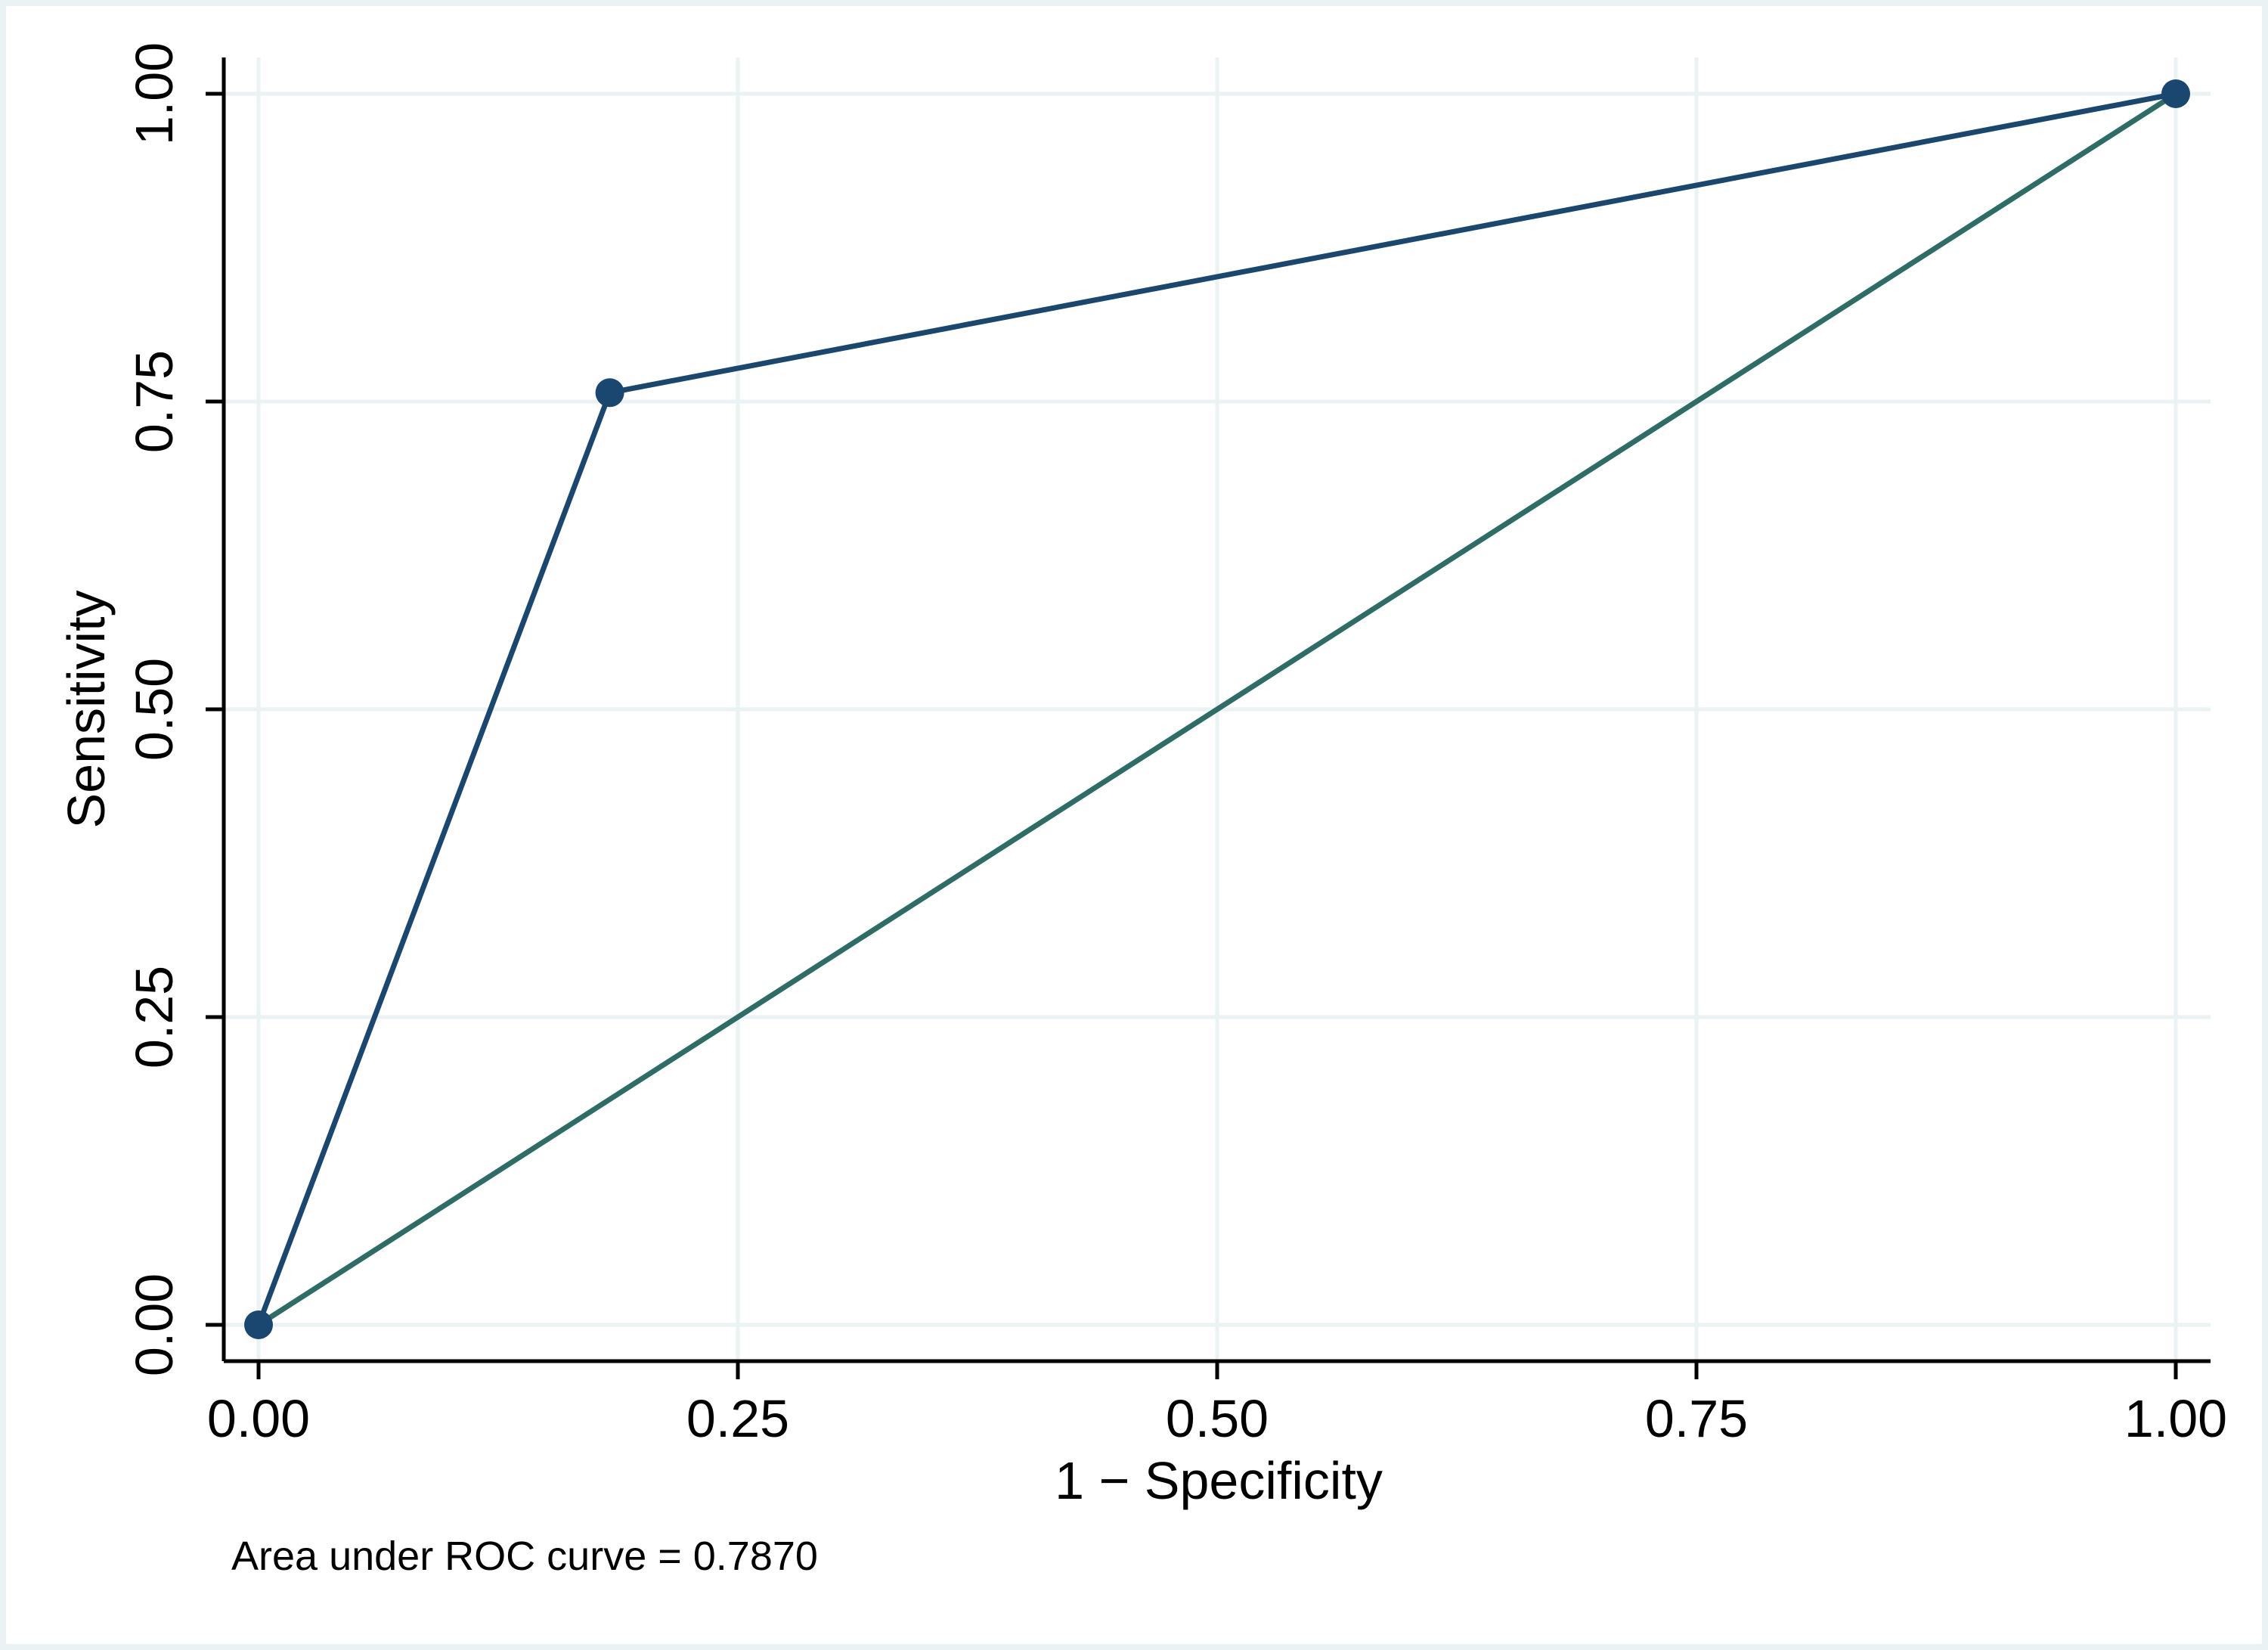 The image size is (2268, 1650). Describe the element at coordinates (1697, 1418) in the screenshot. I see `x-tick-label: 0.75` at that location.